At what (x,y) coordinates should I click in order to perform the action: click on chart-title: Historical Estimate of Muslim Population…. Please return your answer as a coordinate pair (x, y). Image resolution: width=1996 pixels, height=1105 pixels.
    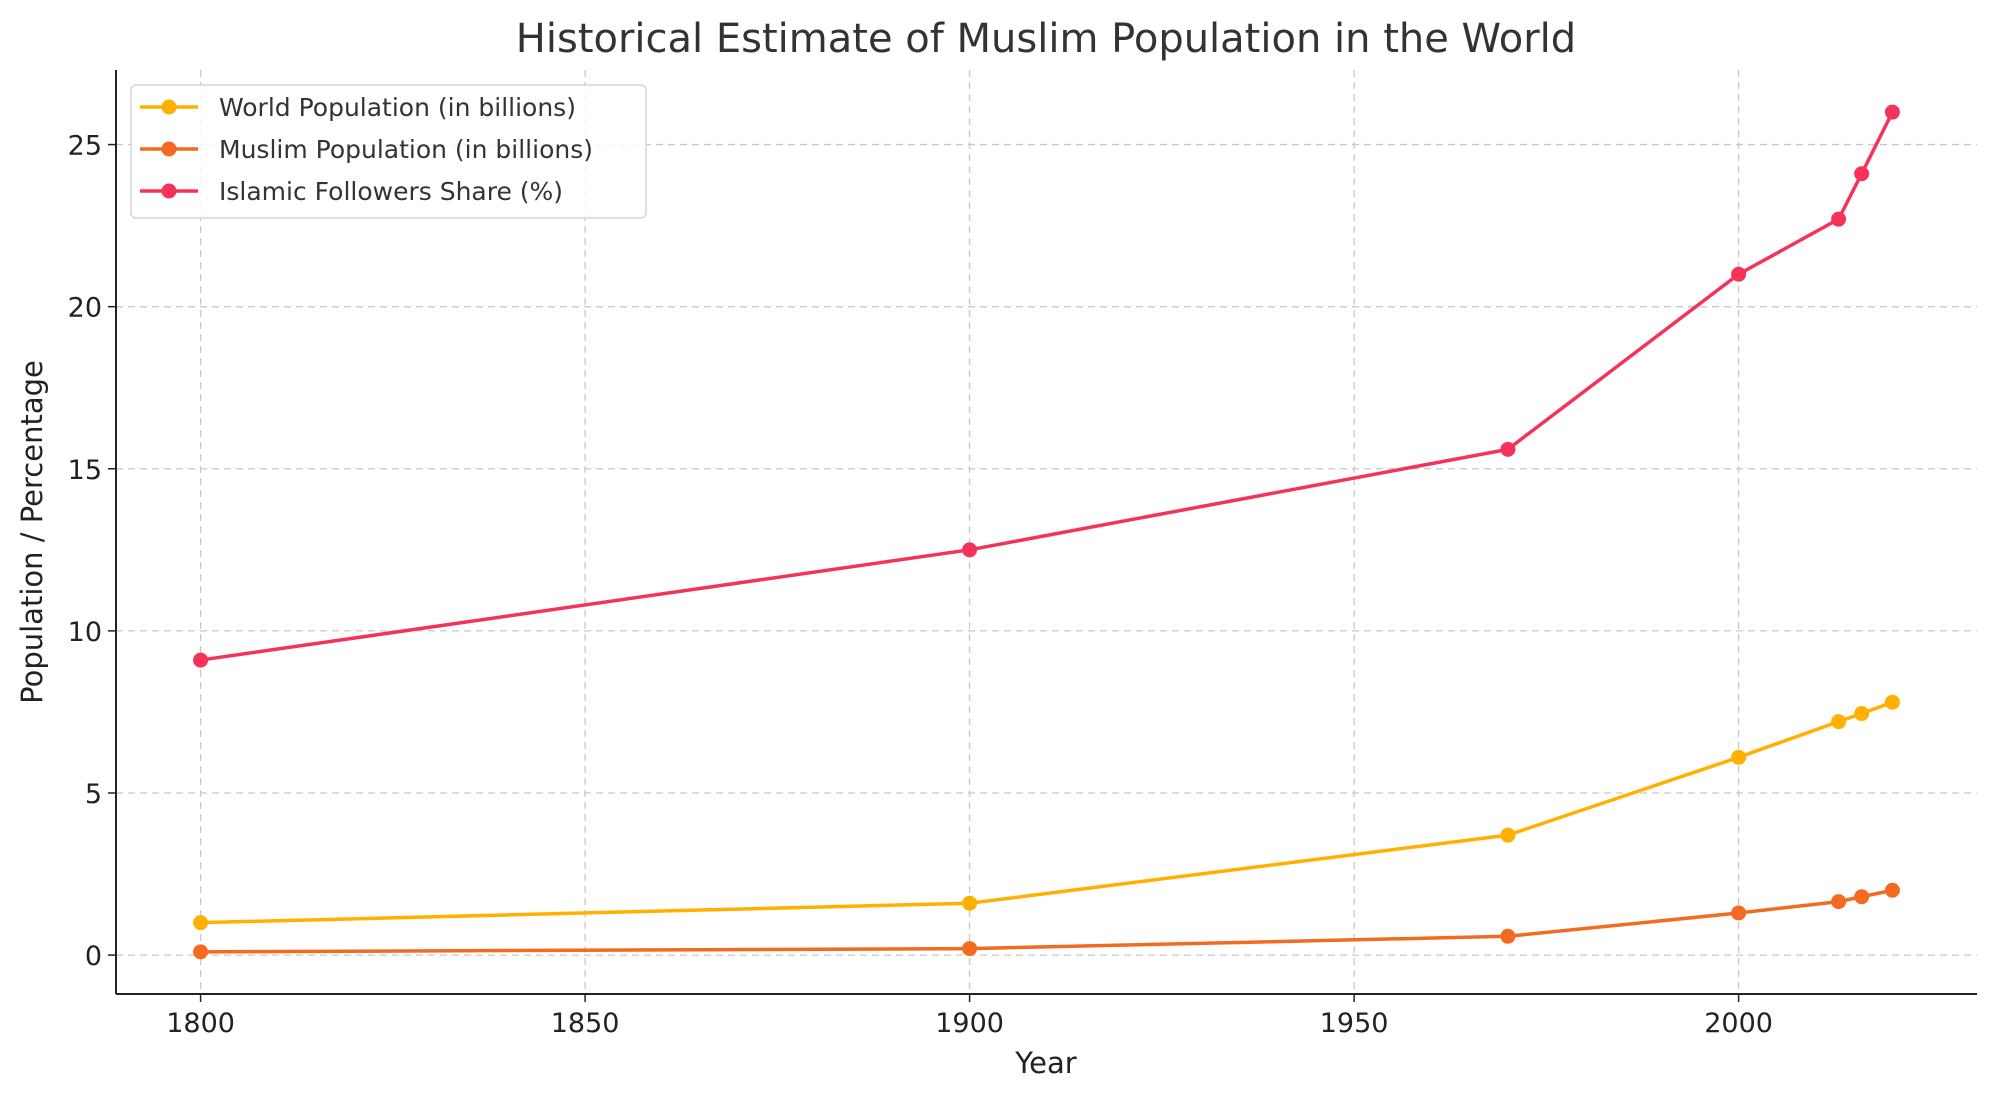
    Looking at the image, I should click on (1046, 39).